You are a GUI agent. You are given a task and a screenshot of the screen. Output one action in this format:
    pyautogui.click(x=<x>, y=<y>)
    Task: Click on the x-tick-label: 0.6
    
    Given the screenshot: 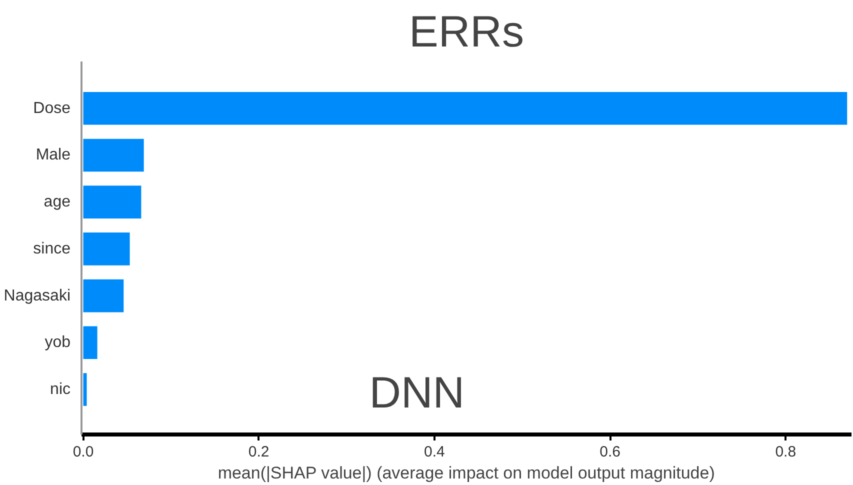 What is the action you would take?
    pyautogui.click(x=610, y=452)
    